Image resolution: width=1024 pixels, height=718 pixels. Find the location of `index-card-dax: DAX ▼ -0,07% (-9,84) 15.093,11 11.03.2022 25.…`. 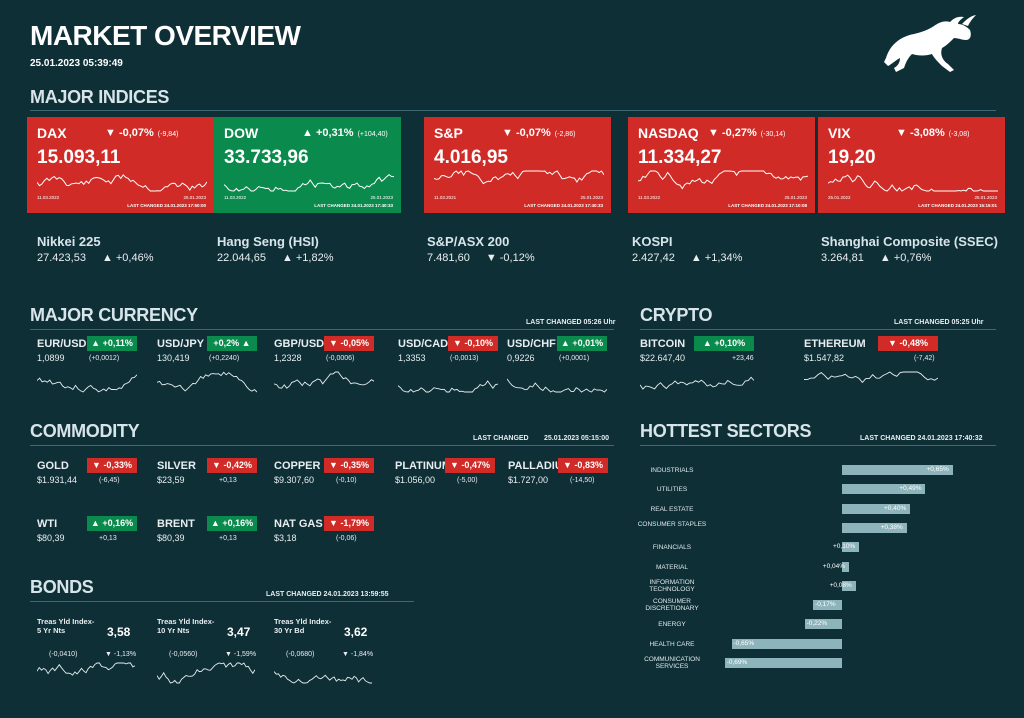

index-card-dax: DAX ▼ -0,07% (-9,84) 15.093,11 11.03.2022 25.… is located at coordinates (120, 165).